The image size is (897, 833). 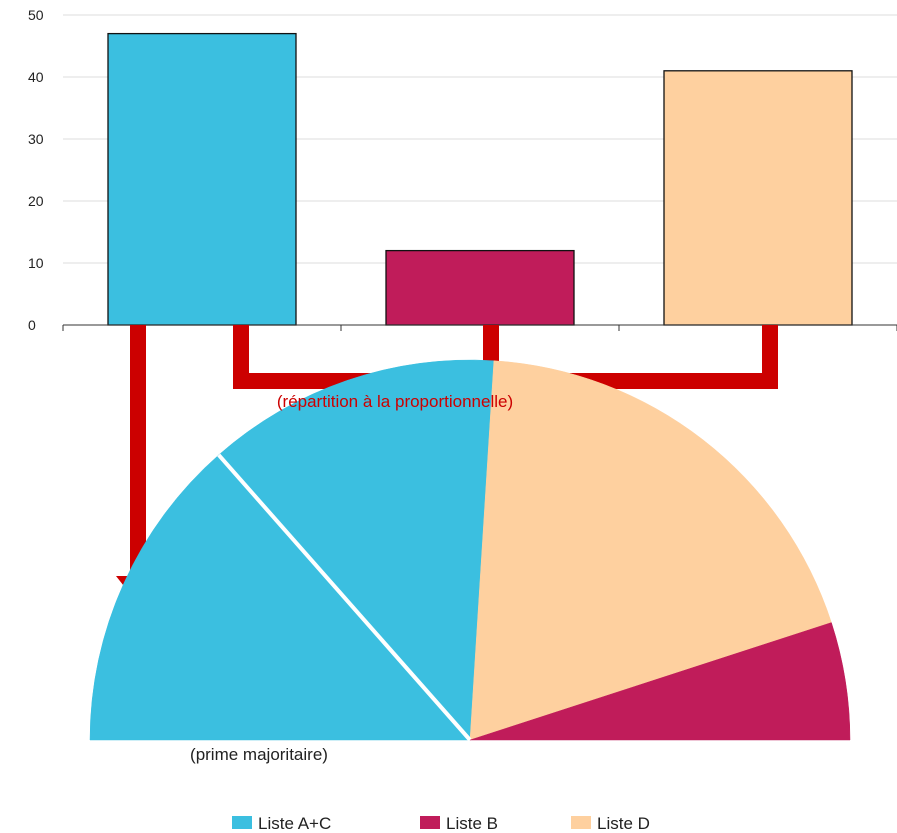 I want to click on y-tick-label: 40, so click(x=36, y=77).